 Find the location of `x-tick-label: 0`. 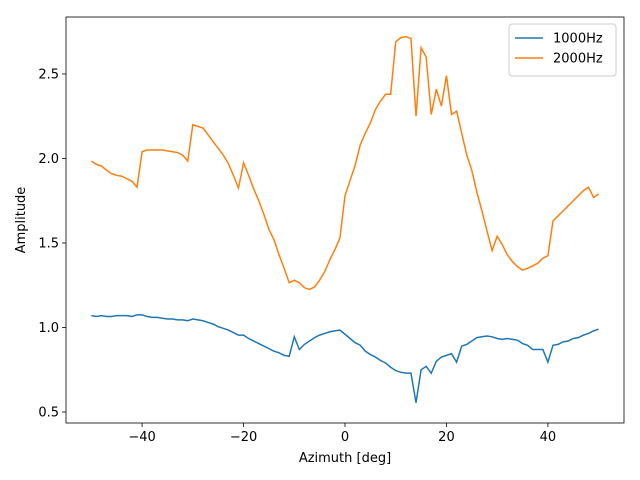

x-tick-label: 0 is located at coordinates (345, 437).